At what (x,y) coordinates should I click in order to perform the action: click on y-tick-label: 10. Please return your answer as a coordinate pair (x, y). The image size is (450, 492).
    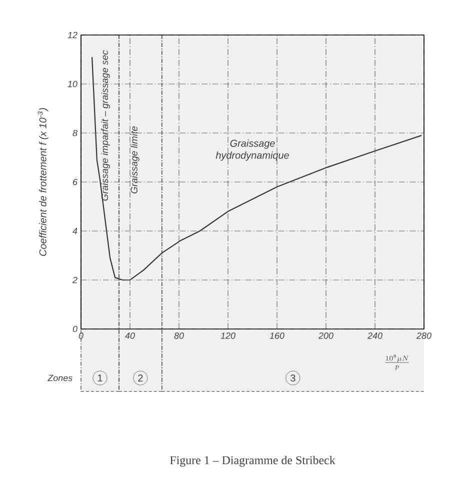
    Looking at the image, I should click on (73, 84).